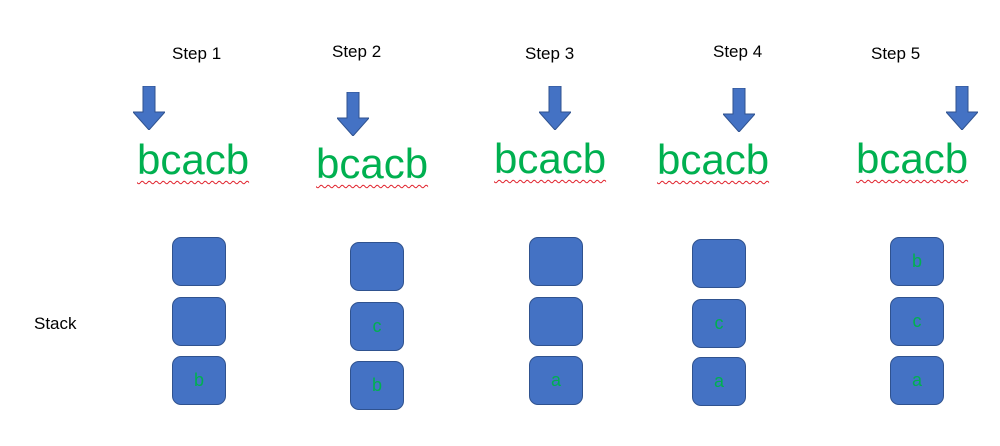  Describe the element at coordinates (738, 51) in the screenshot. I see `step-4-label: Step 4` at that location.